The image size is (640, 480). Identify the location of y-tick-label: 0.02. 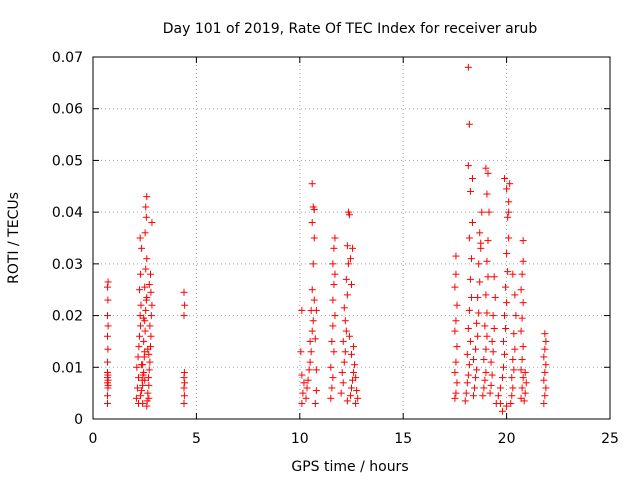
(67, 317).